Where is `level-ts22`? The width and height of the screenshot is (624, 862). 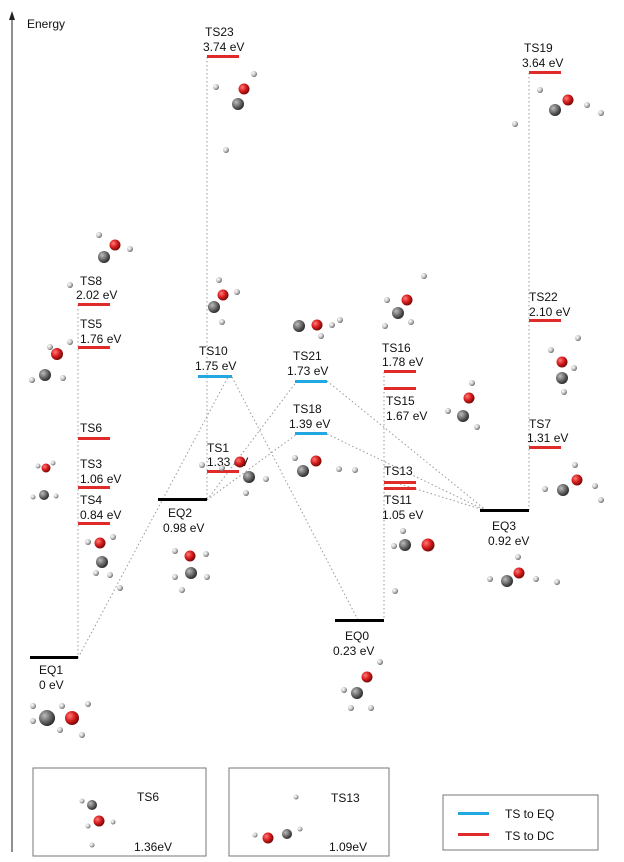
level-ts22 is located at coordinates (545, 320).